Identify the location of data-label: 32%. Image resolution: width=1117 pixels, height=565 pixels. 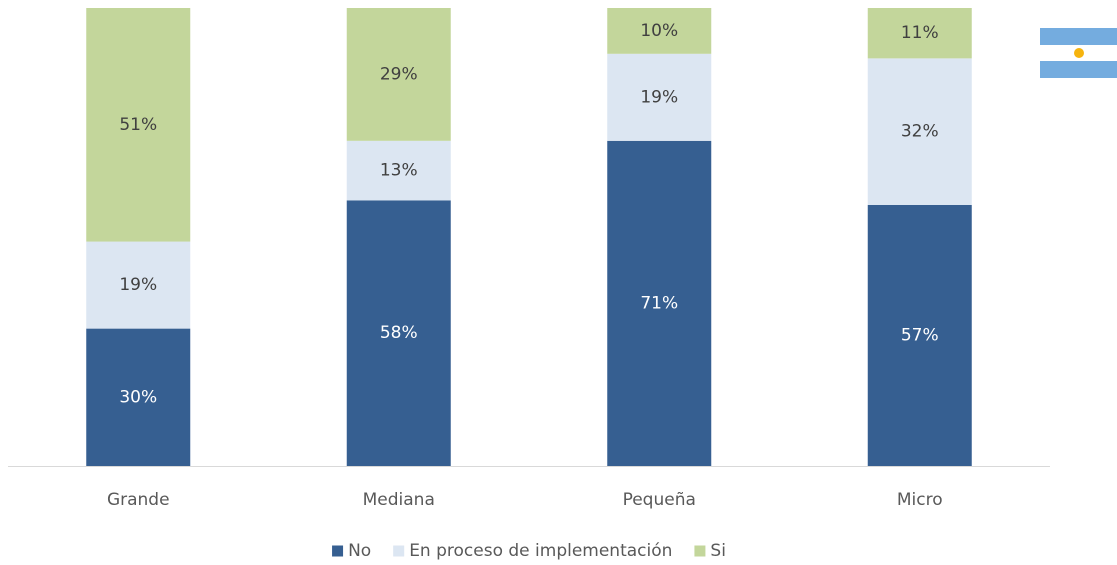
(920, 132).